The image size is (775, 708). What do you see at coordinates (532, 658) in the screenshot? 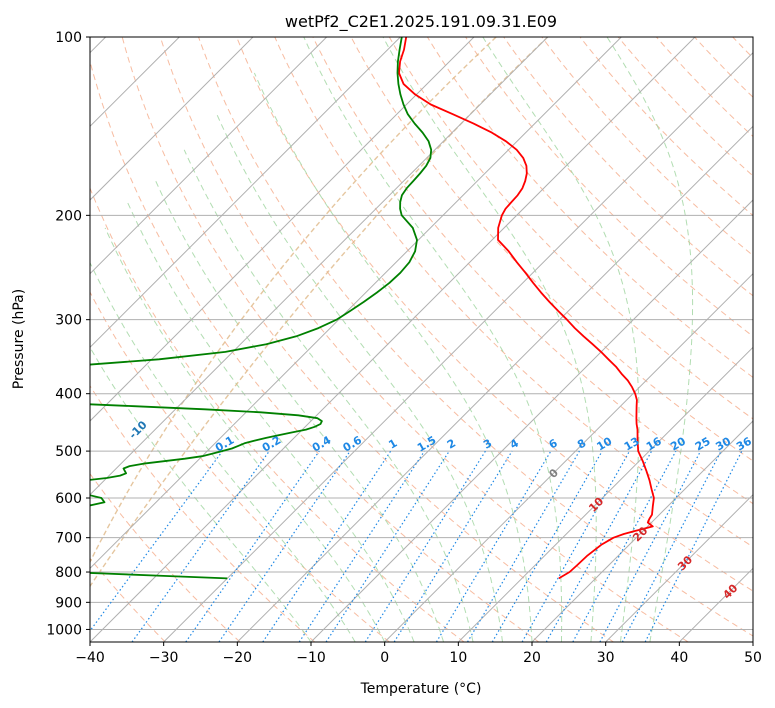
I see `x-tick-label: 20` at bounding box center [532, 658].